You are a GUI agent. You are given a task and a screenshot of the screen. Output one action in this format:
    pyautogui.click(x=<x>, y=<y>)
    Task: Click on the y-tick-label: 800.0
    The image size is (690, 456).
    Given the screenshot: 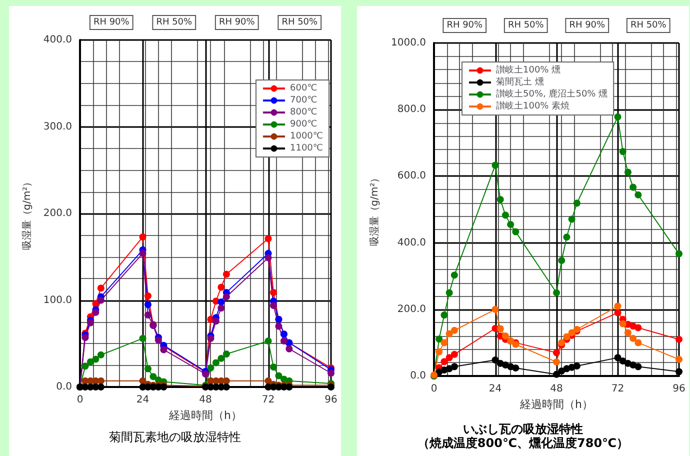 What is the action you would take?
    pyautogui.click(x=411, y=110)
    